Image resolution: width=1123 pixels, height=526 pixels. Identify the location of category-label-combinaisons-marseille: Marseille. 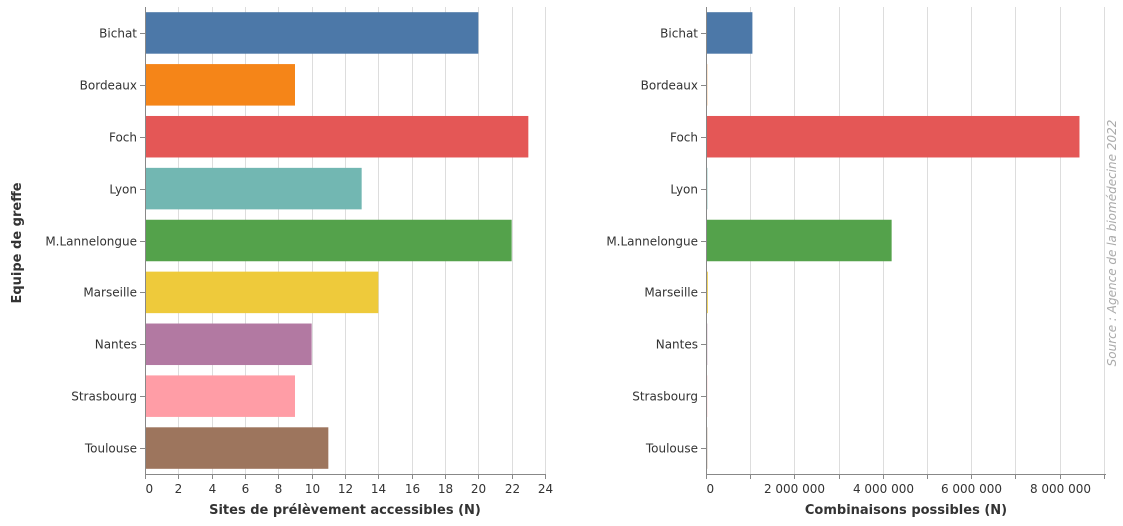
(671, 293).